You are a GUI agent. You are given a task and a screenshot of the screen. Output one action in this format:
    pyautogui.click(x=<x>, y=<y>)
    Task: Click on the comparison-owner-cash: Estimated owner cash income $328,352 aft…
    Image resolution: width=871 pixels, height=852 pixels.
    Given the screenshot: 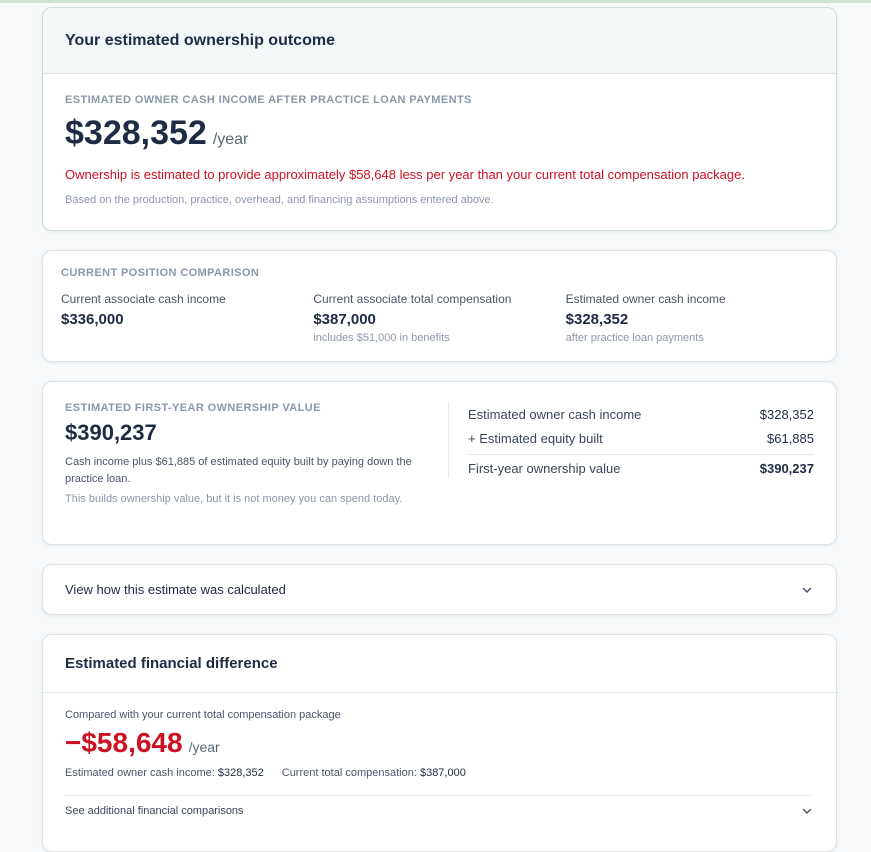 What is the action you would take?
    pyautogui.click(x=692, y=318)
    